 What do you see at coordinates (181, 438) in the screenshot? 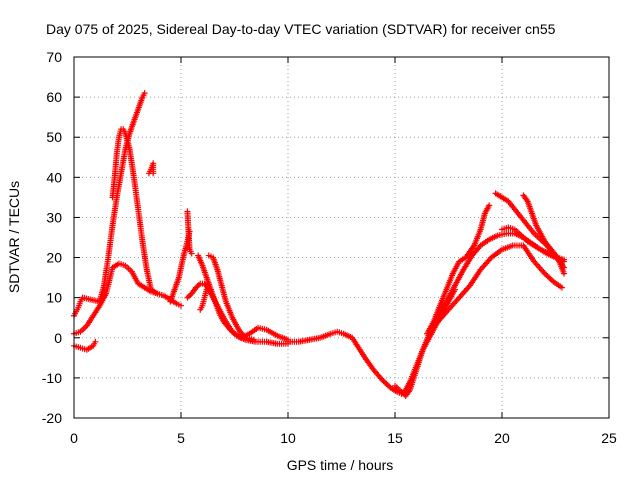
I see `x-tick-label: 5` at bounding box center [181, 438].